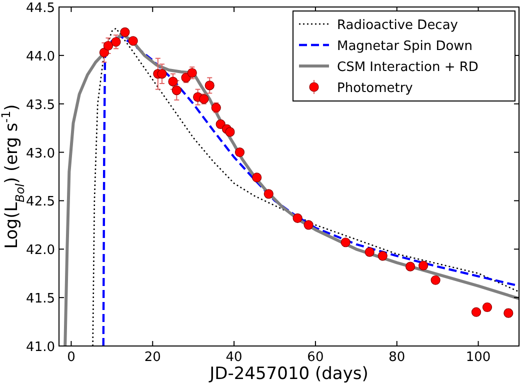 This screenshot has height=383, width=520. Describe the element at coordinates (478, 357) in the screenshot. I see `x-tick-label: 100` at that location.